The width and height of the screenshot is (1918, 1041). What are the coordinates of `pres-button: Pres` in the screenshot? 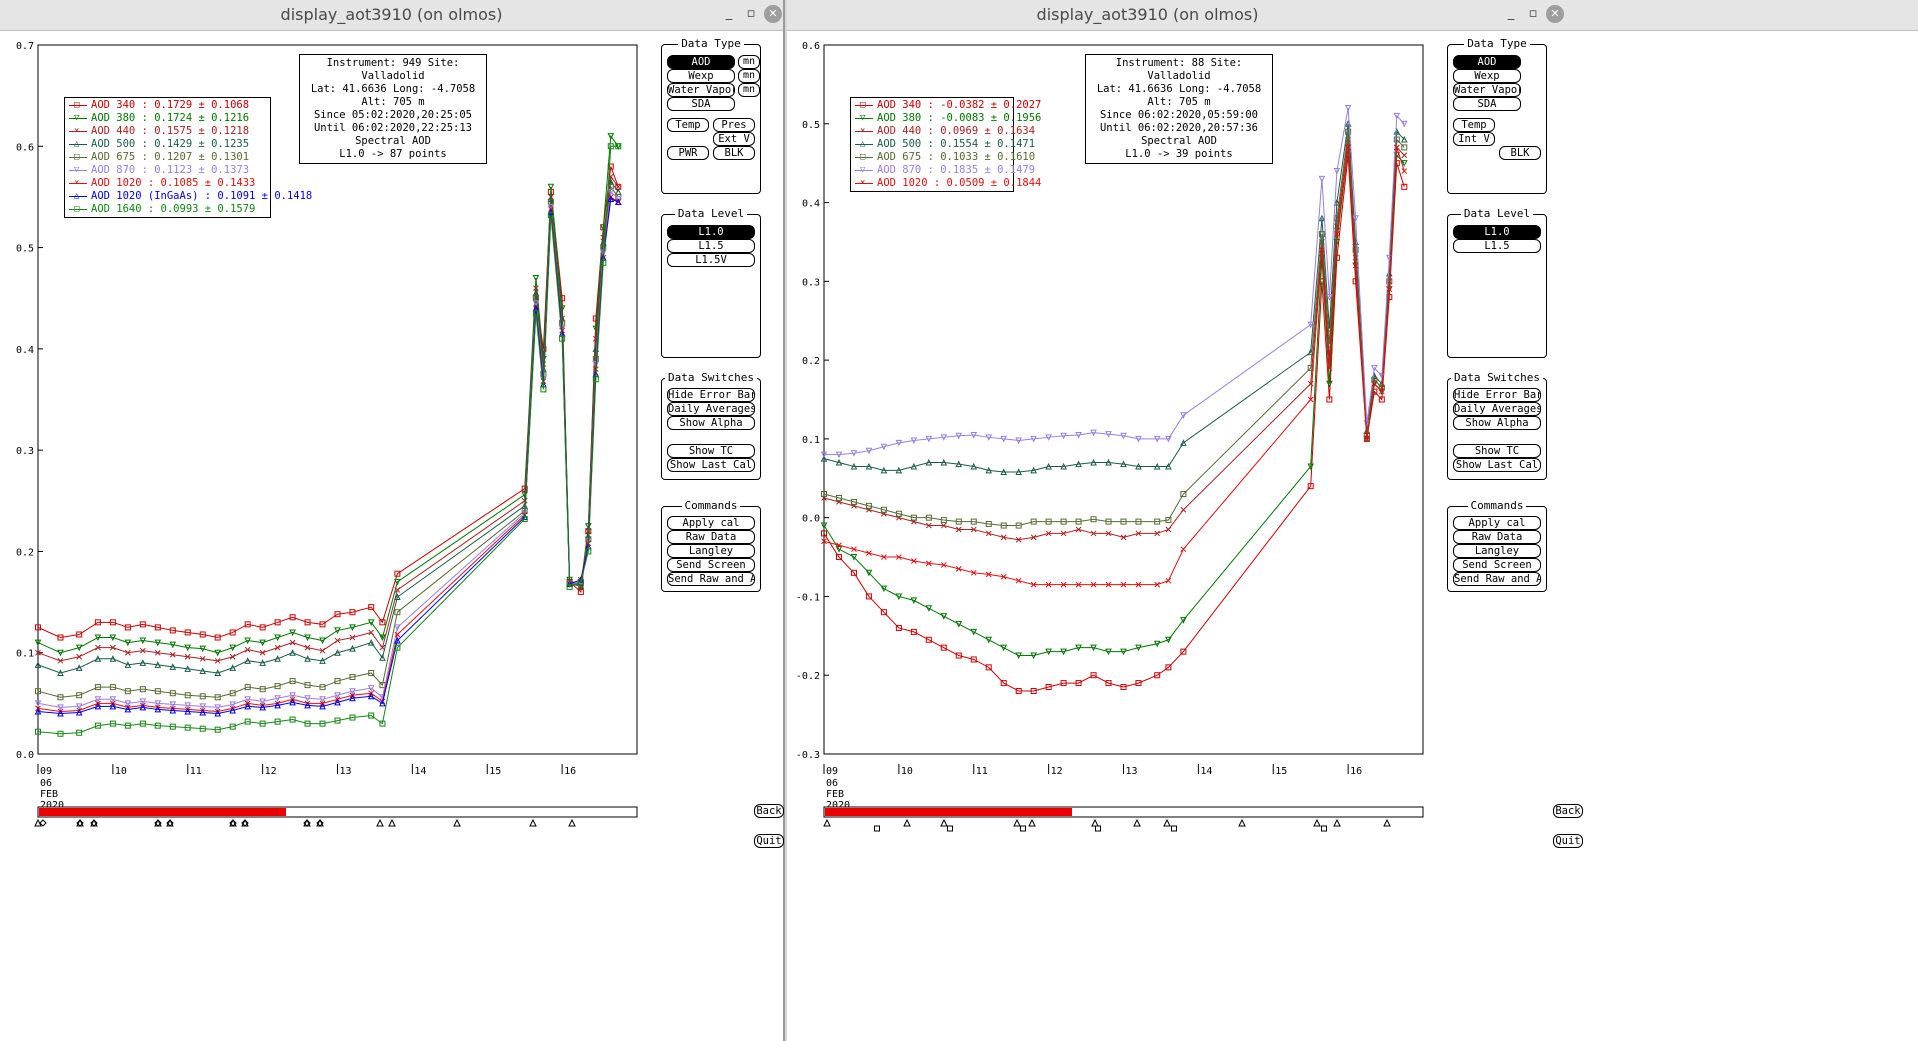 It's located at (734, 125).